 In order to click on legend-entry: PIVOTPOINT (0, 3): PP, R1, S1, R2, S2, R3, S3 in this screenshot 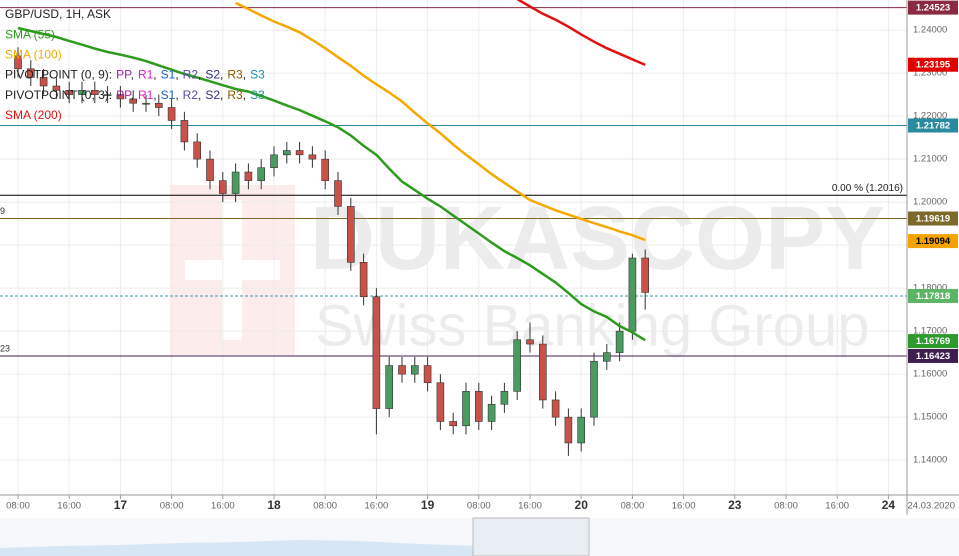, I will do `click(135, 95)`.